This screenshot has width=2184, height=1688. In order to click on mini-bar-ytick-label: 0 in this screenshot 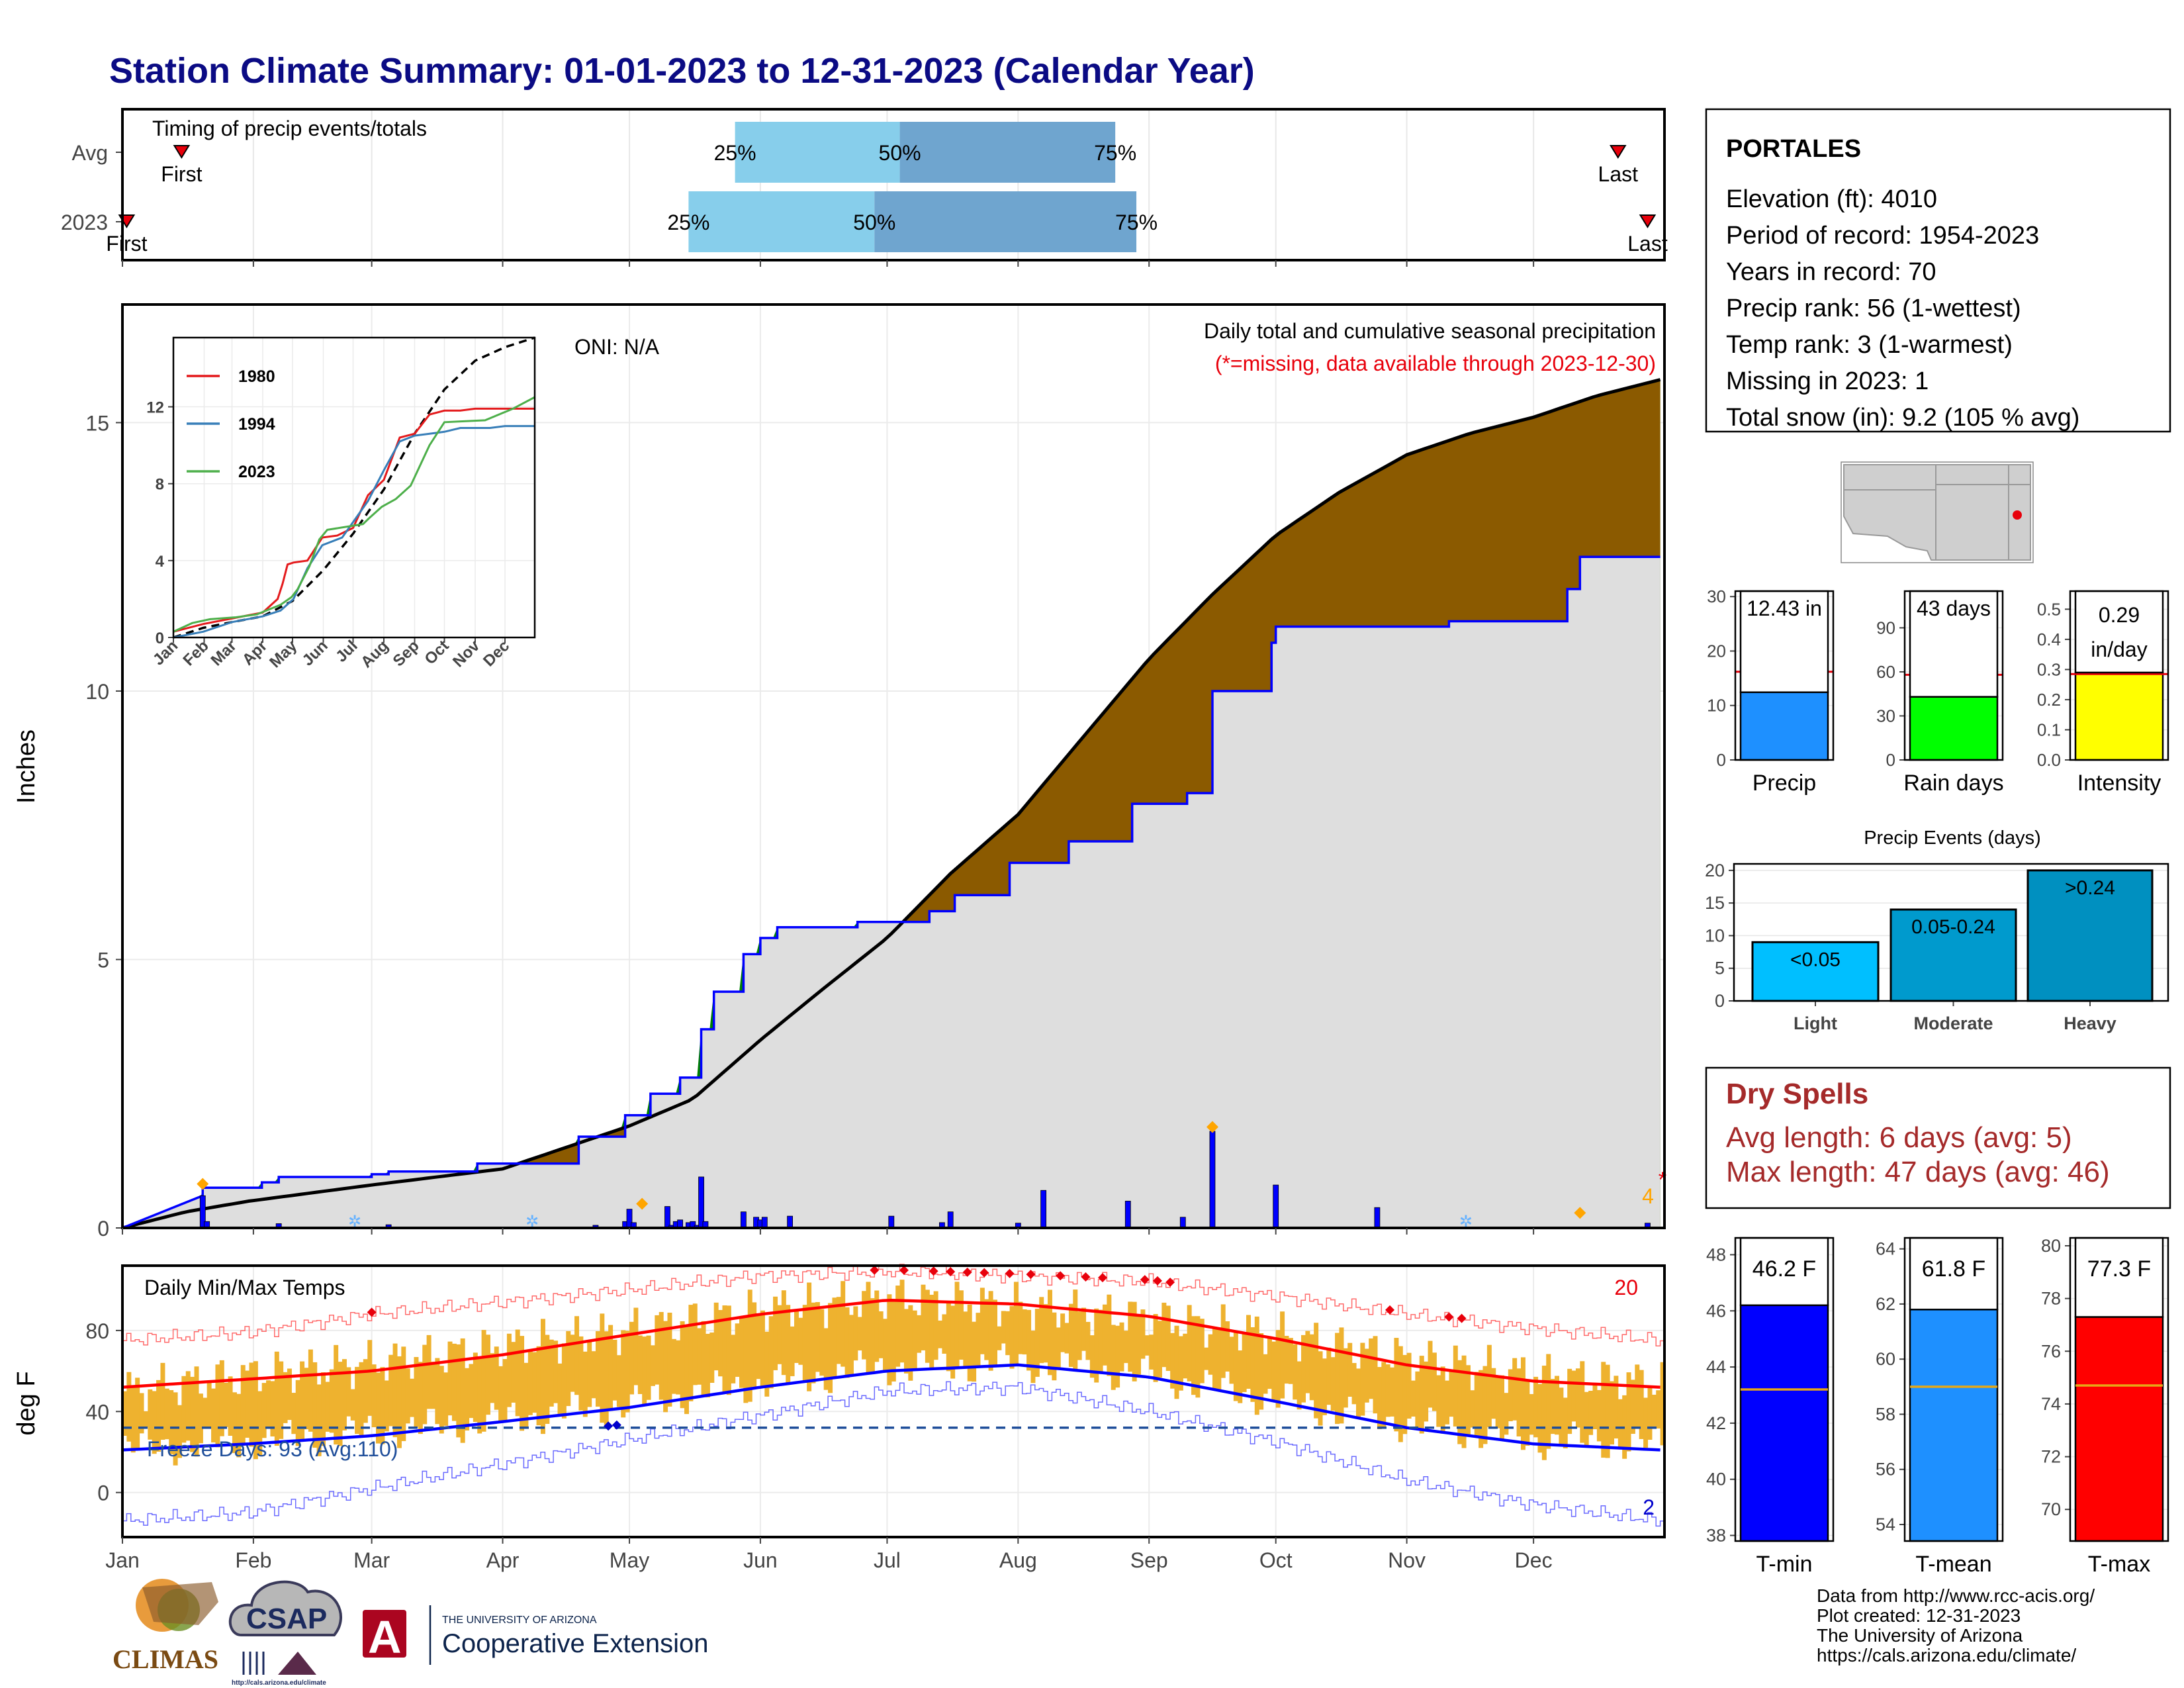, I will do `click(1721, 760)`.